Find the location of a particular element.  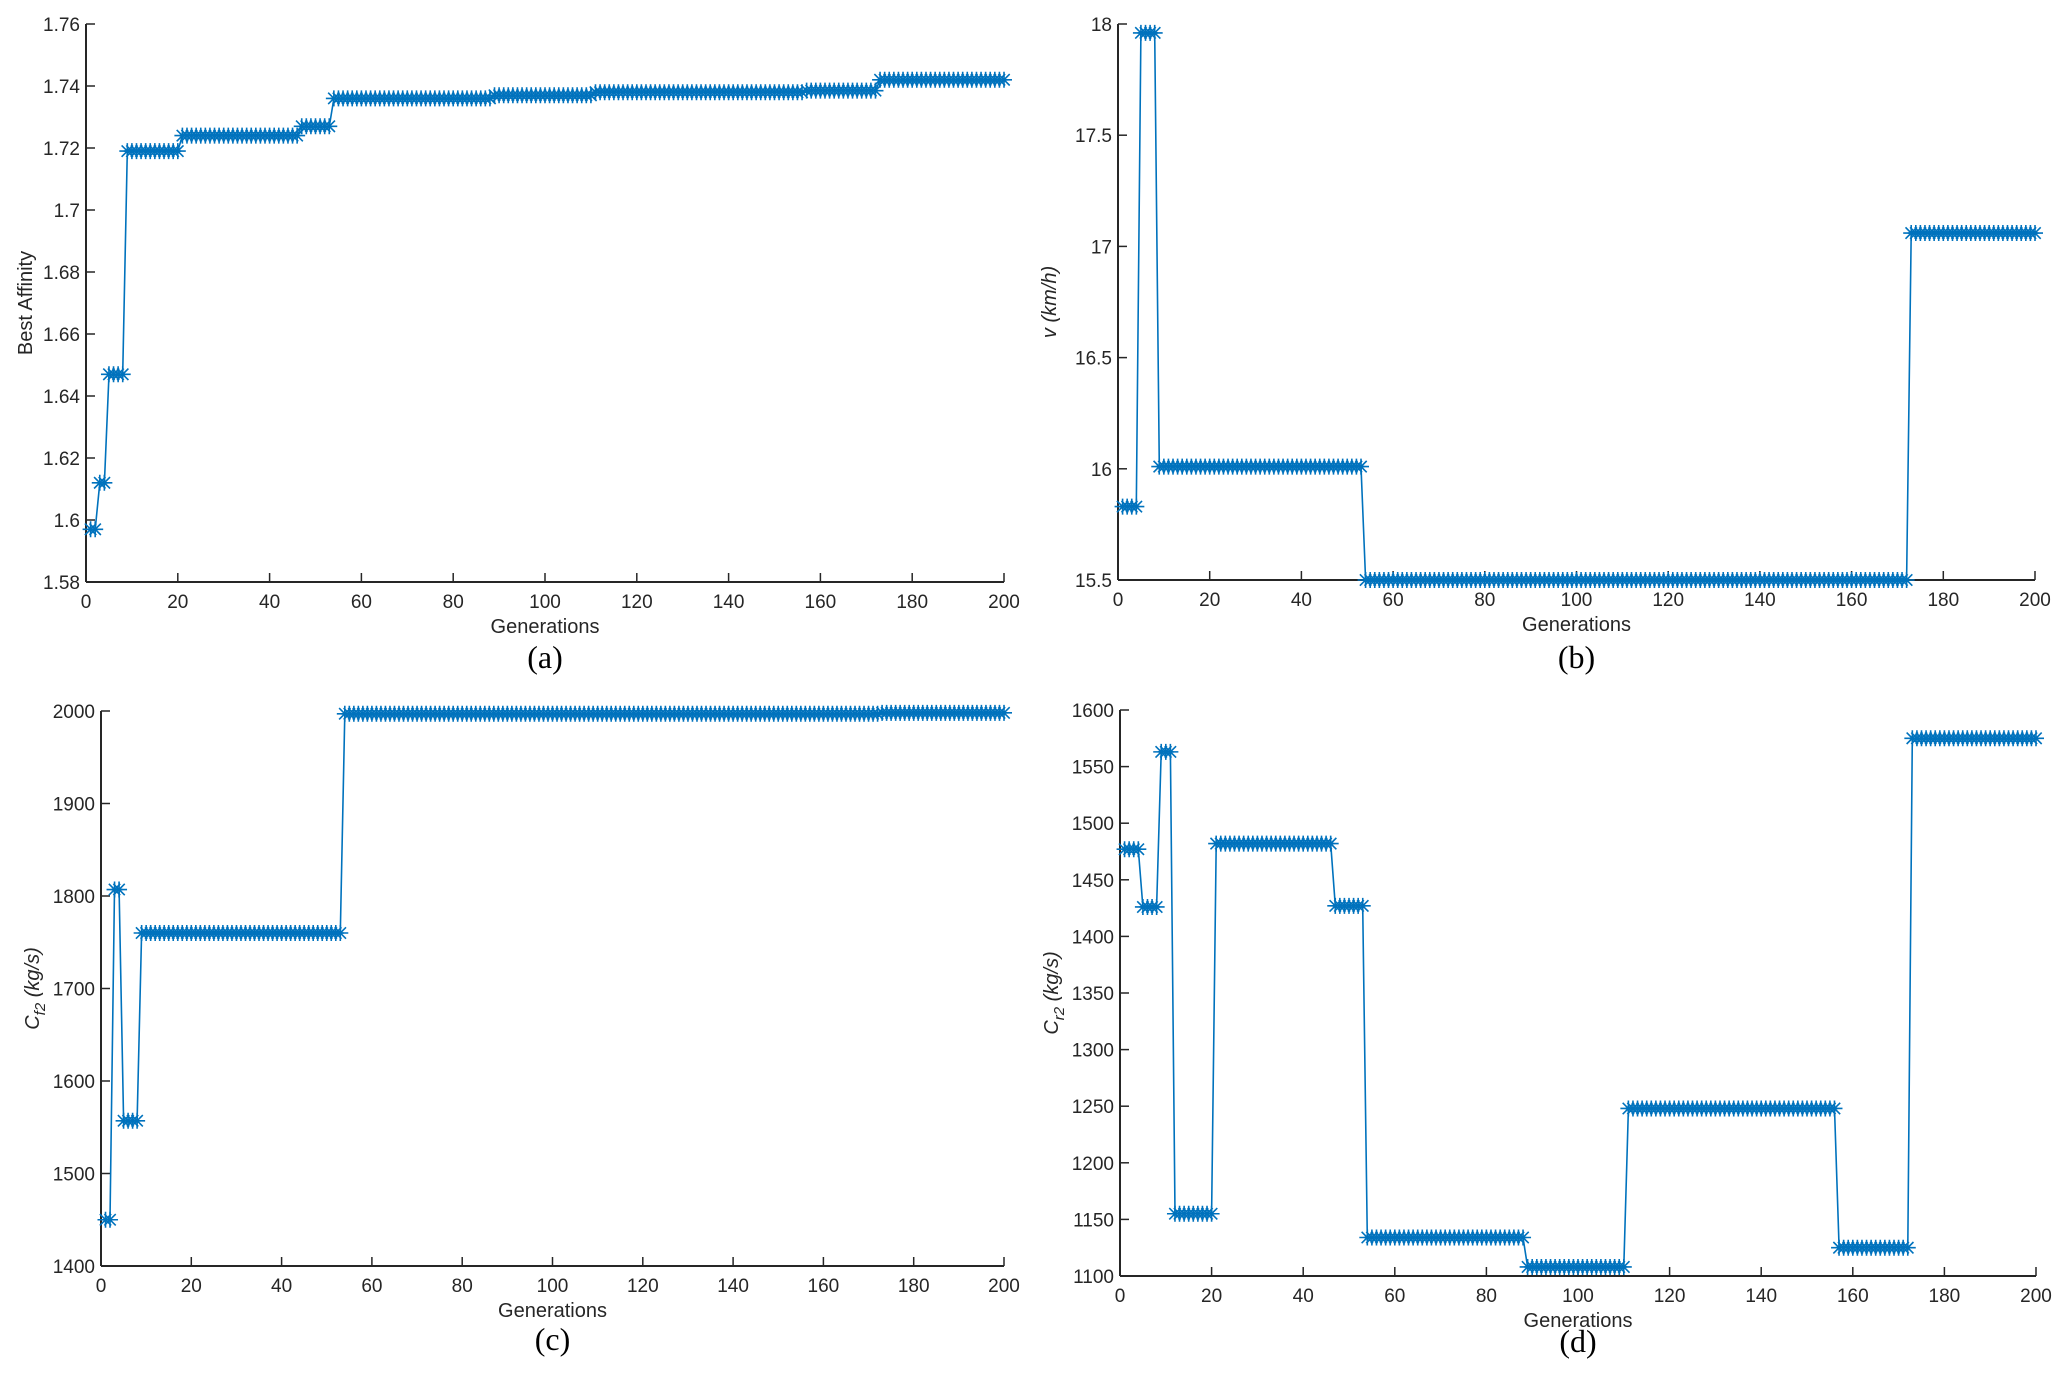

panel-caption: (c) is located at coordinates (553, 1339).